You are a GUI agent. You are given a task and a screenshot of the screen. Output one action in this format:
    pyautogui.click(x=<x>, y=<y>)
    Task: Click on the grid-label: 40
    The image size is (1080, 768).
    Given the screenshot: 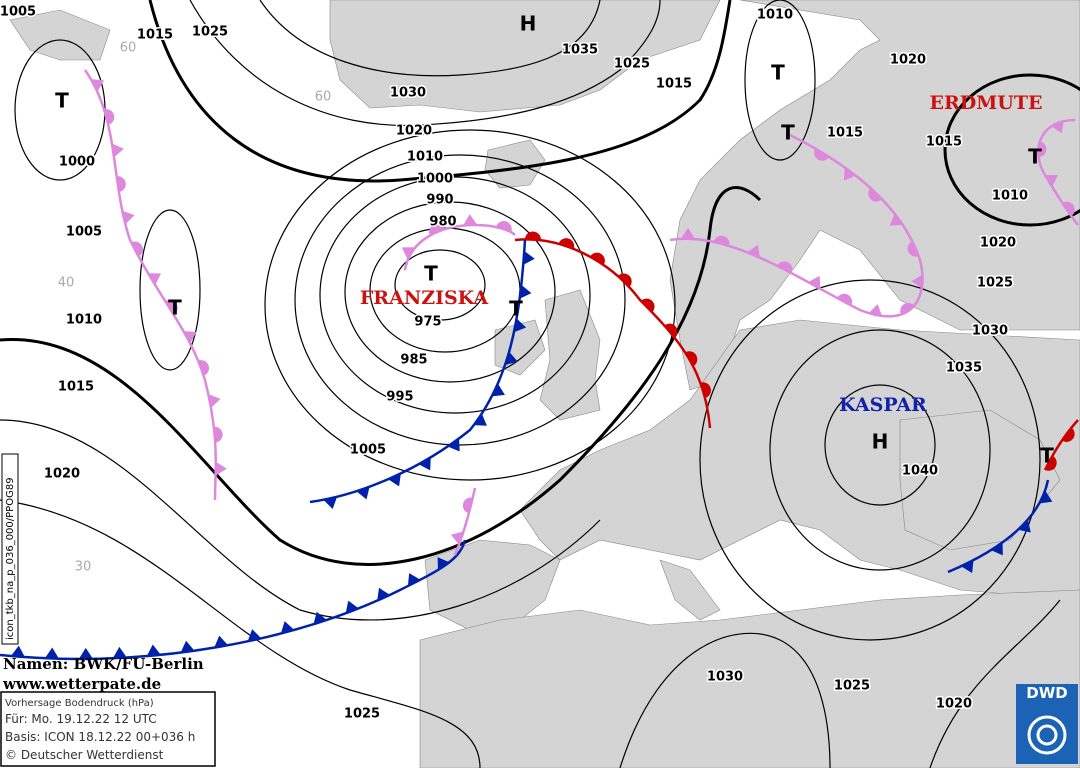 What is the action you would take?
    pyautogui.click(x=66, y=283)
    